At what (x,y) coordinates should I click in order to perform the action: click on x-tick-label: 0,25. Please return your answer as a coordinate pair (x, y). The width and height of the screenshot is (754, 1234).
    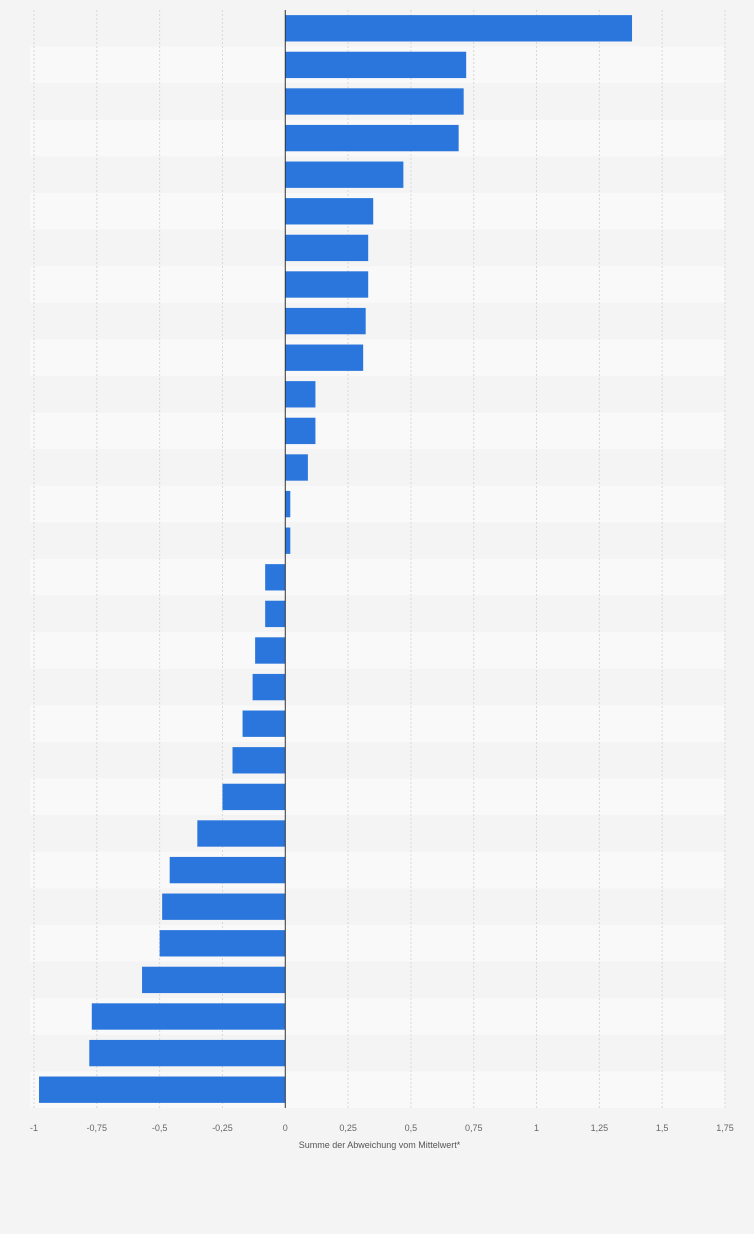
    Looking at the image, I should click on (348, 1128).